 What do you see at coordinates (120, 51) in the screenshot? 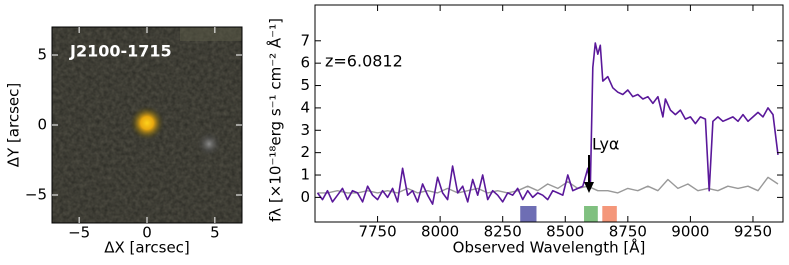
I see `object-label: J2100-1715` at bounding box center [120, 51].